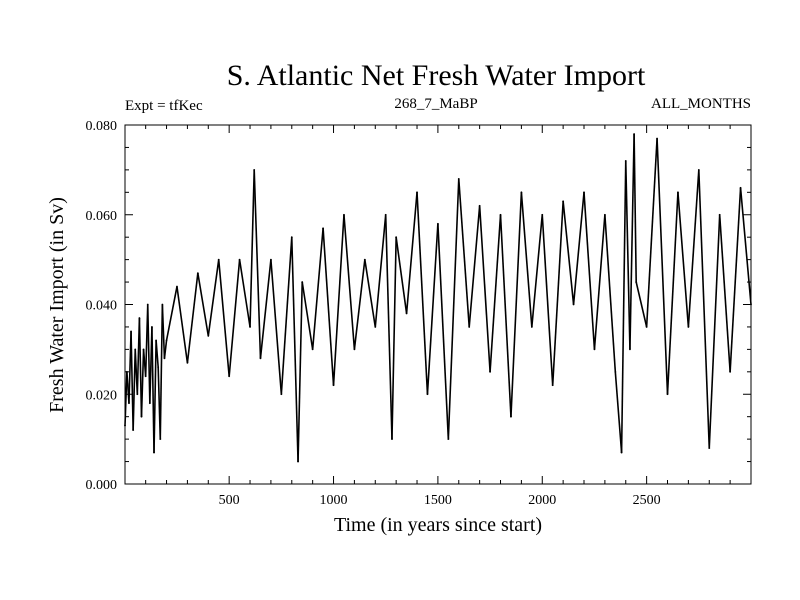 This screenshot has width=800, height=600. What do you see at coordinates (542, 500) in the screenshot?
I see `x-tick-label: 2000` at bounding box center [542, 500].